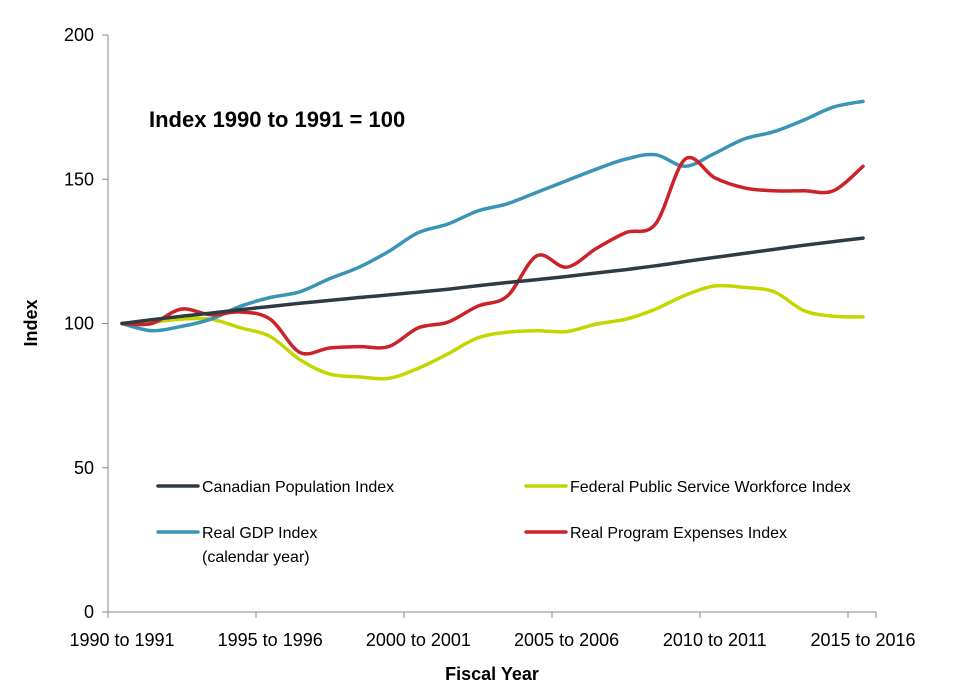  I want to click on x-tick-label: 2015 to 2016, so click(862, 640).